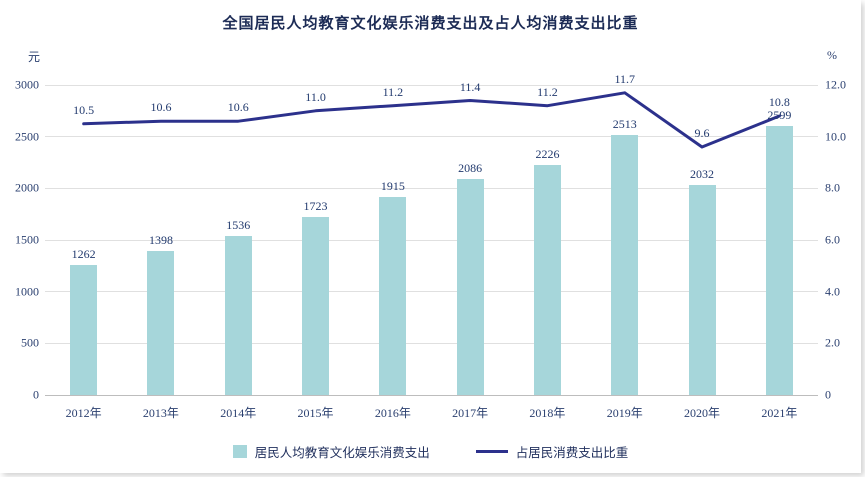 Image resolution: width=865 pixels, height=477 pixels. Describe the element at coordinates (572, 453) in the screenshot. I see `legend-line-label: 占居民消费支出比重` at that location.